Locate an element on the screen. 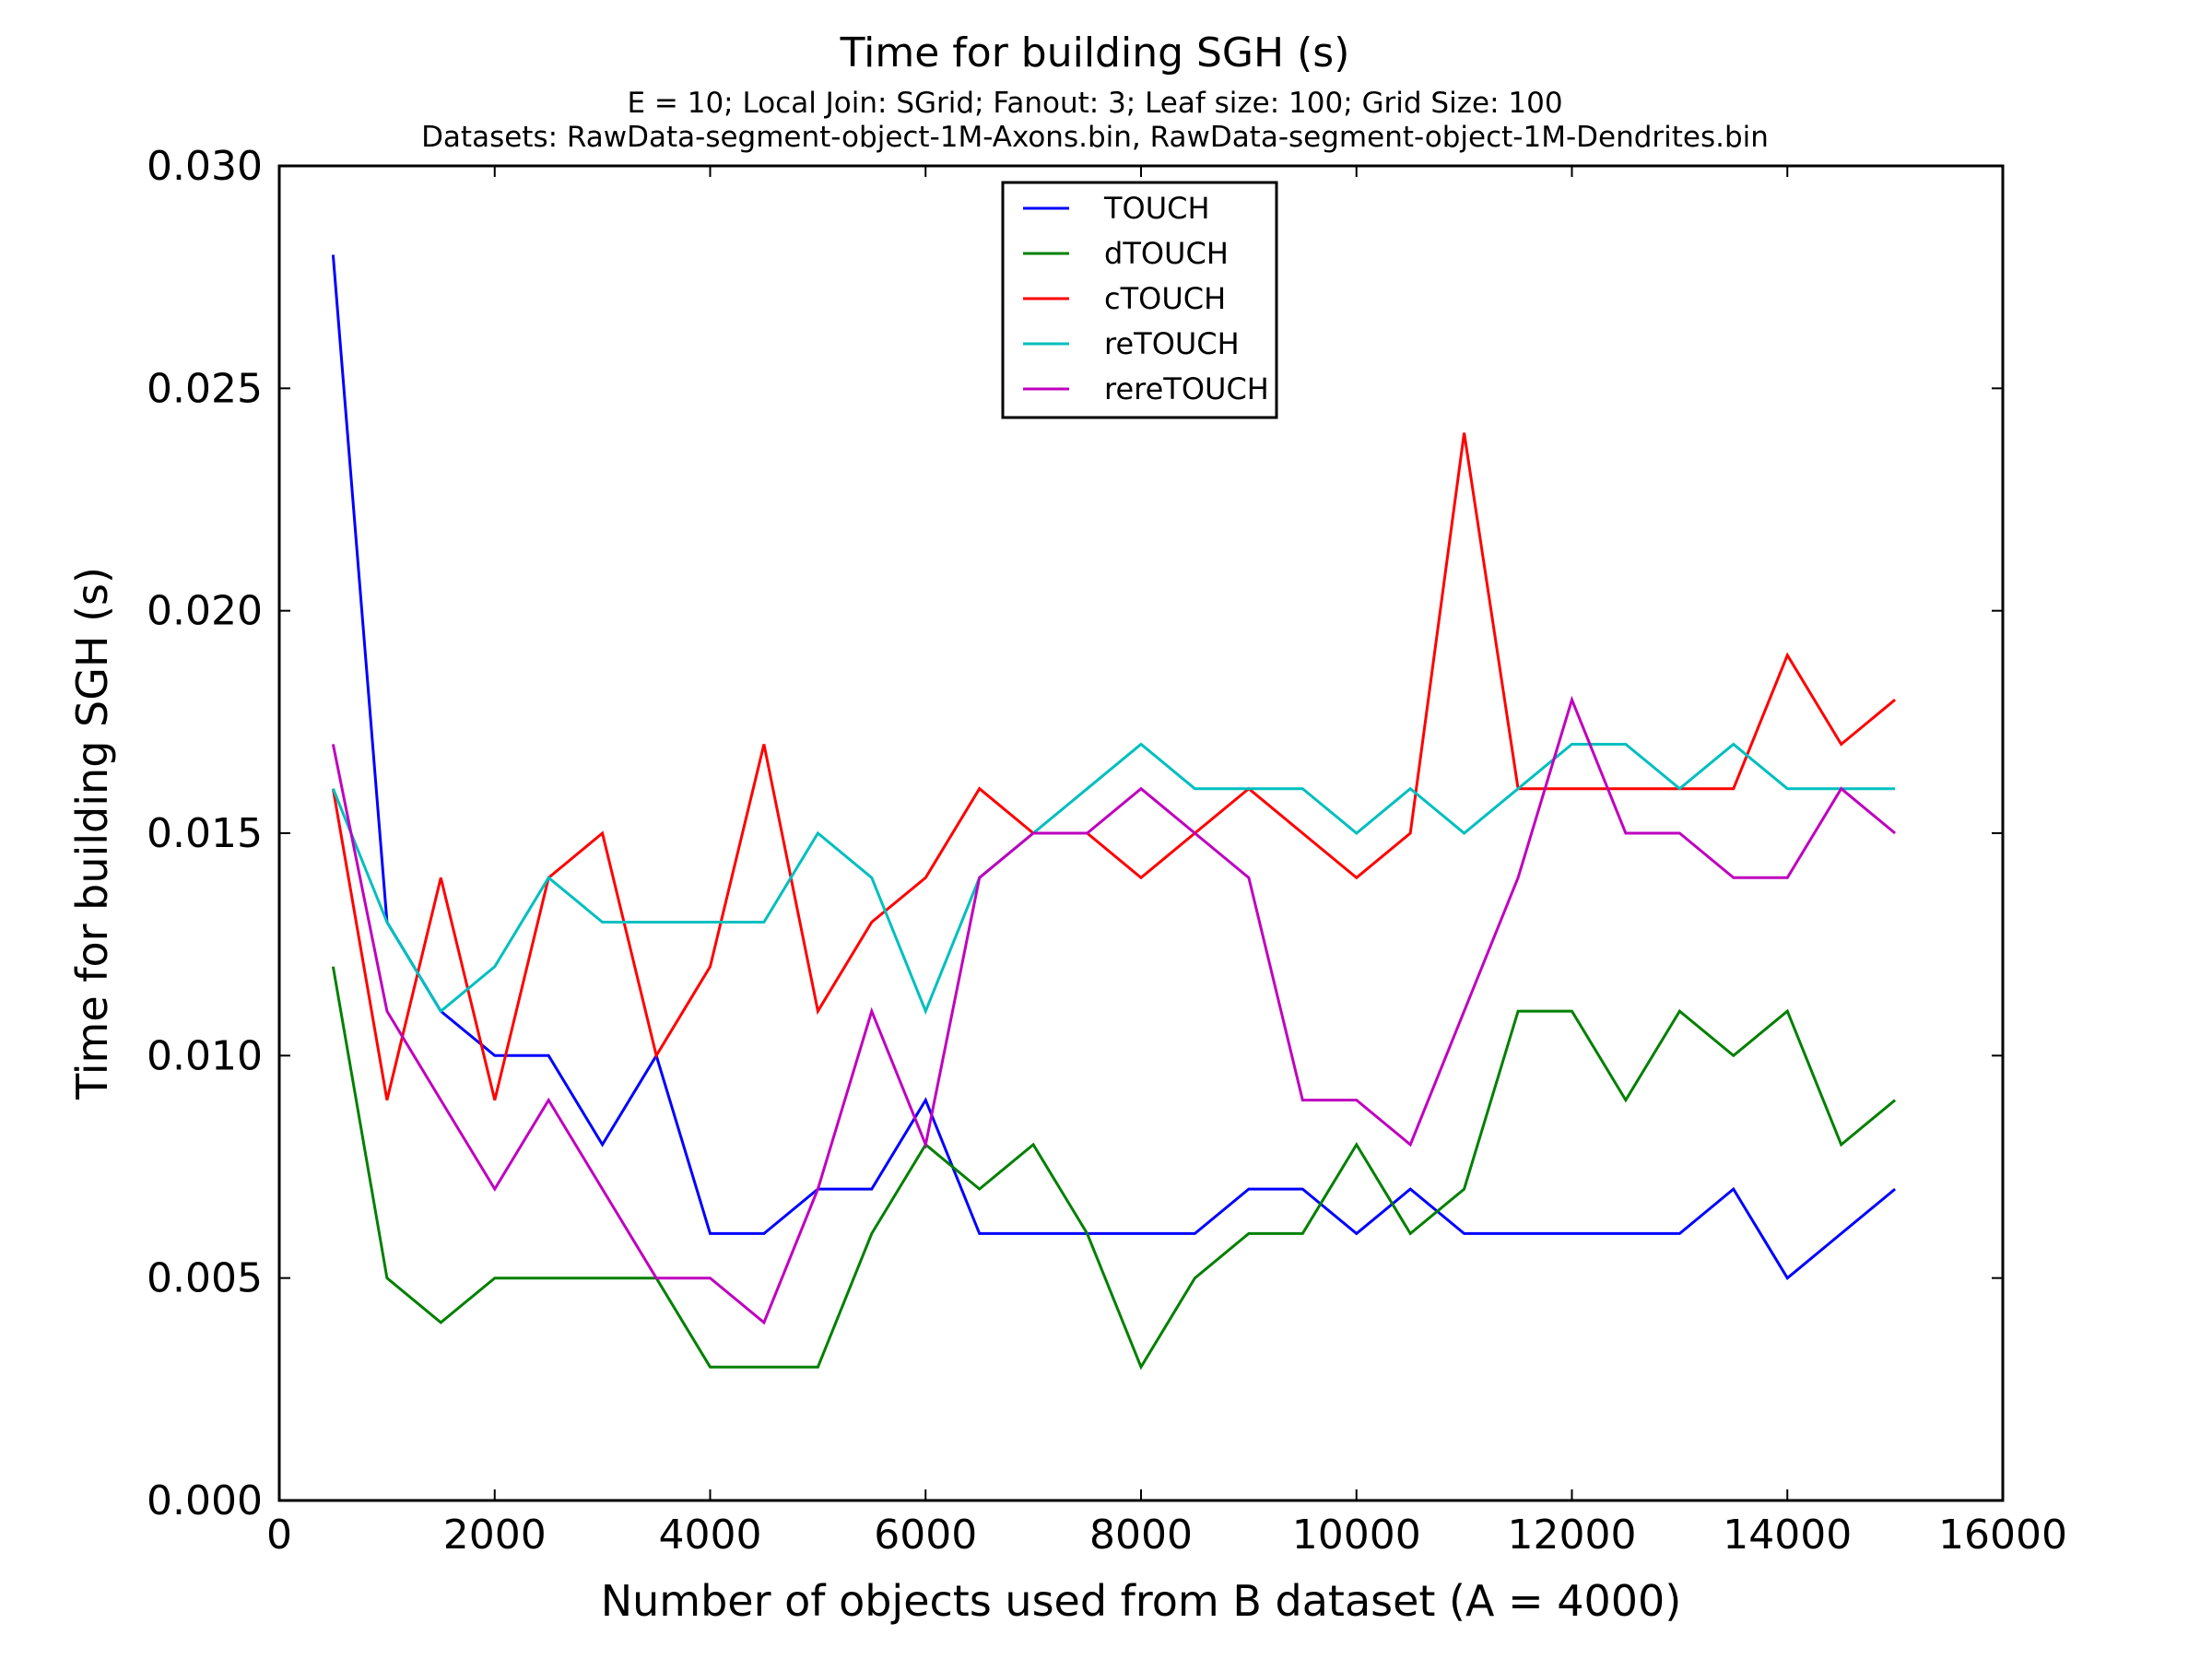  y-tick-label: 0.025 is located at coordinates (205, 388).